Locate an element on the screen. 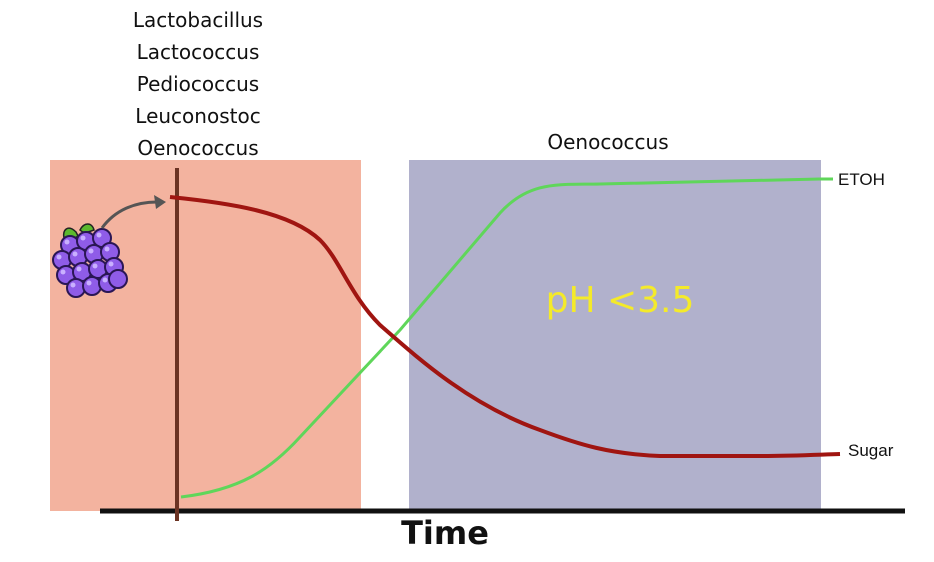  sugar-label: Sugar is located at coordinates (871, 450).